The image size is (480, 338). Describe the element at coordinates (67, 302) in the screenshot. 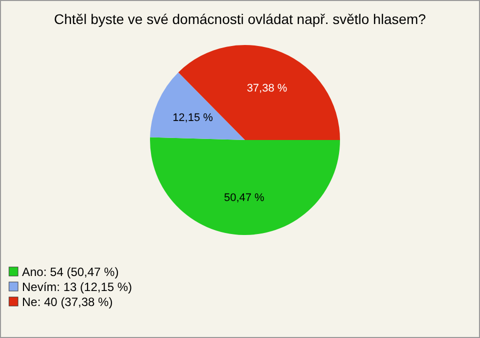

I see `legend-label: Ne: 40 (37,38 %)` at that location.